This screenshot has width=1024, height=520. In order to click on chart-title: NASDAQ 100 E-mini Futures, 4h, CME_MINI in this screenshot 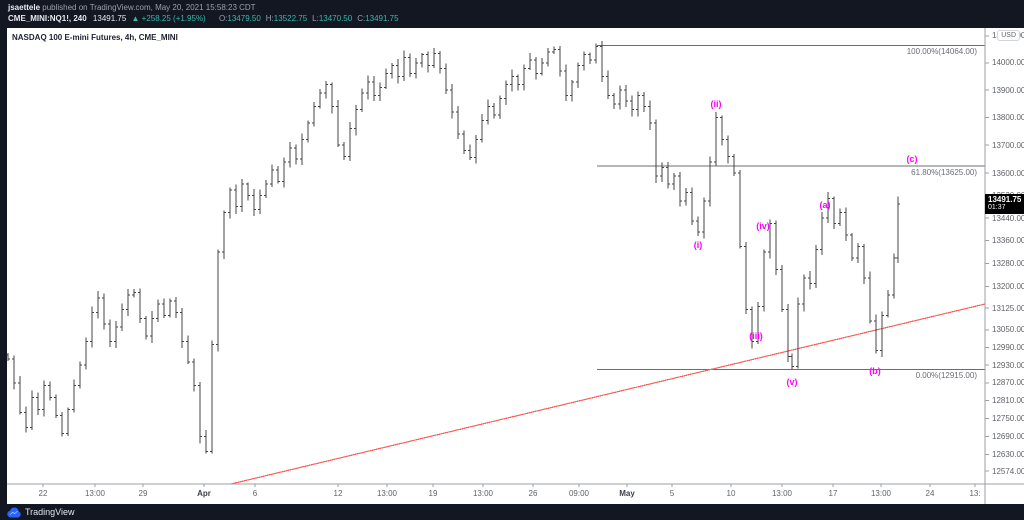, I will do `click(95, 37)`.